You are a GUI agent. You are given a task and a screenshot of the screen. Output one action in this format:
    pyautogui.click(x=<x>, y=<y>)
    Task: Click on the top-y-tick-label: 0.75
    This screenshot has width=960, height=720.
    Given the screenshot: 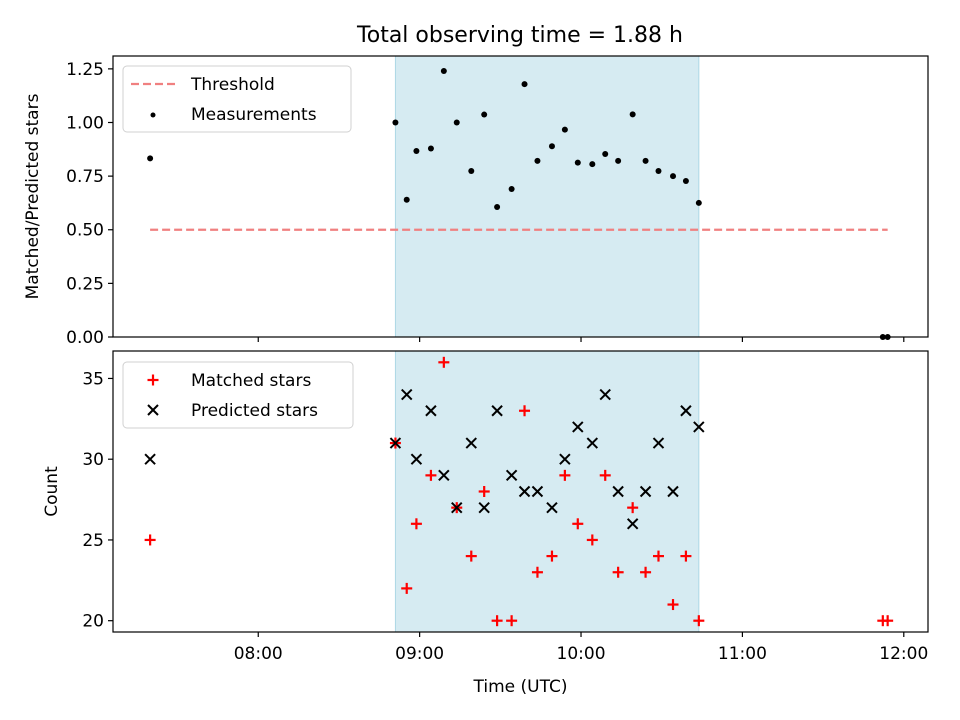 What is the action you would take?
    pyautogui.click(x=85, y=177)
    